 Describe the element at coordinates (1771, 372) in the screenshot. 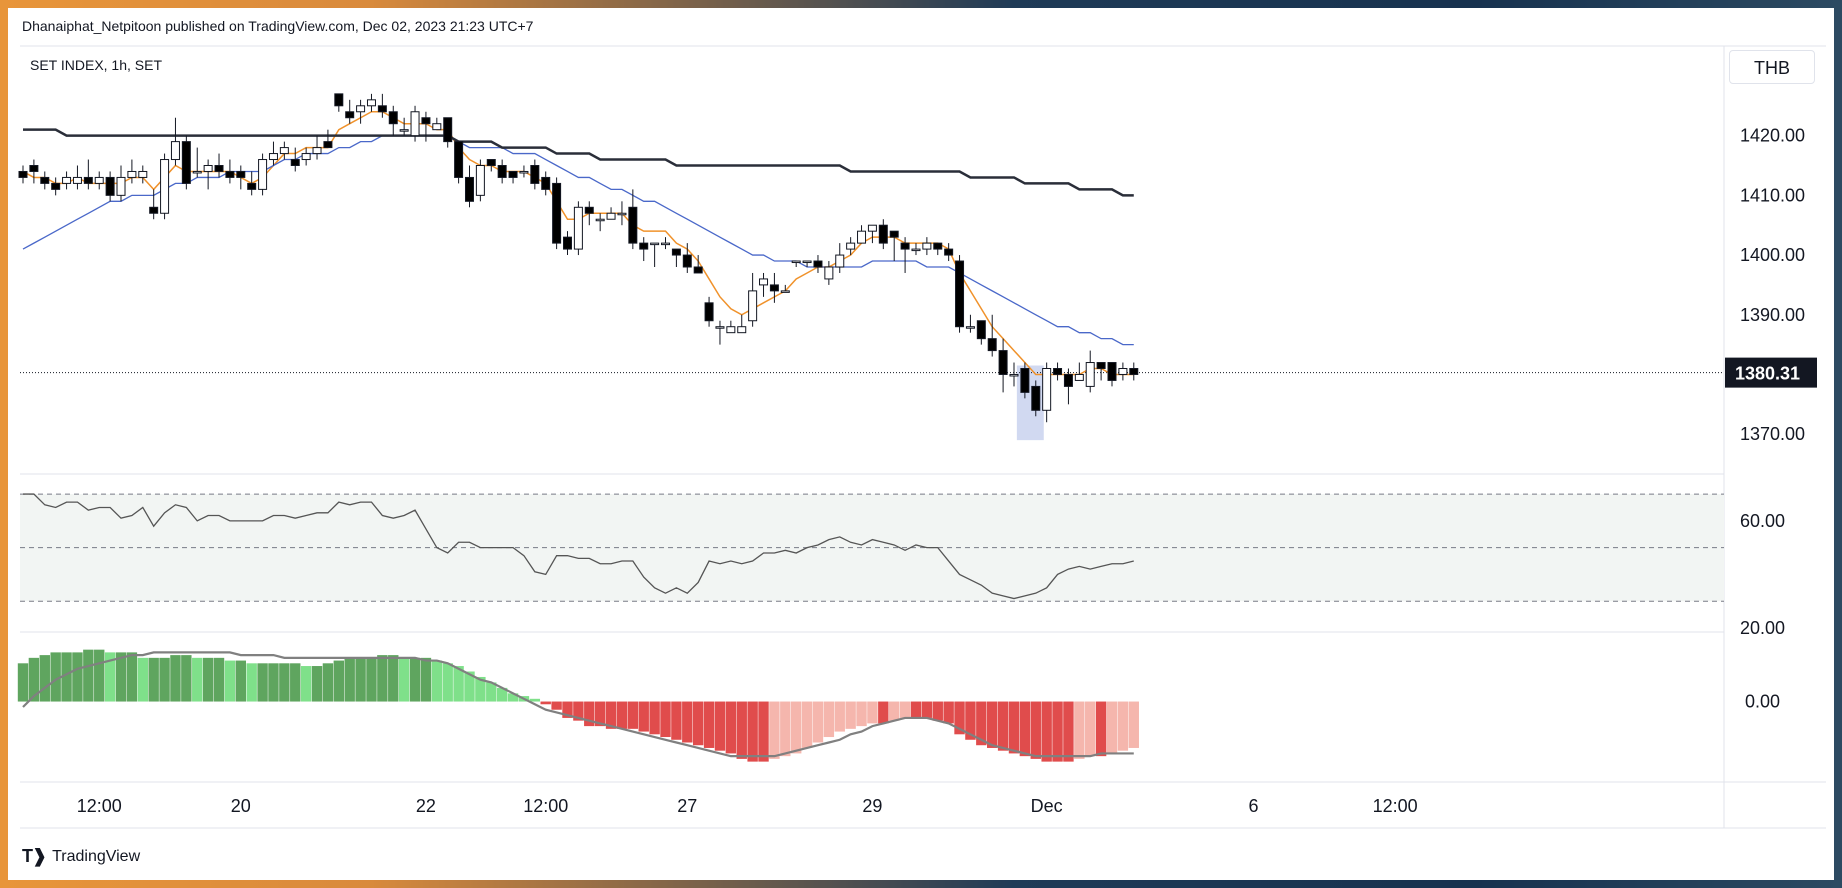

I see `last-price-tag` at that location.